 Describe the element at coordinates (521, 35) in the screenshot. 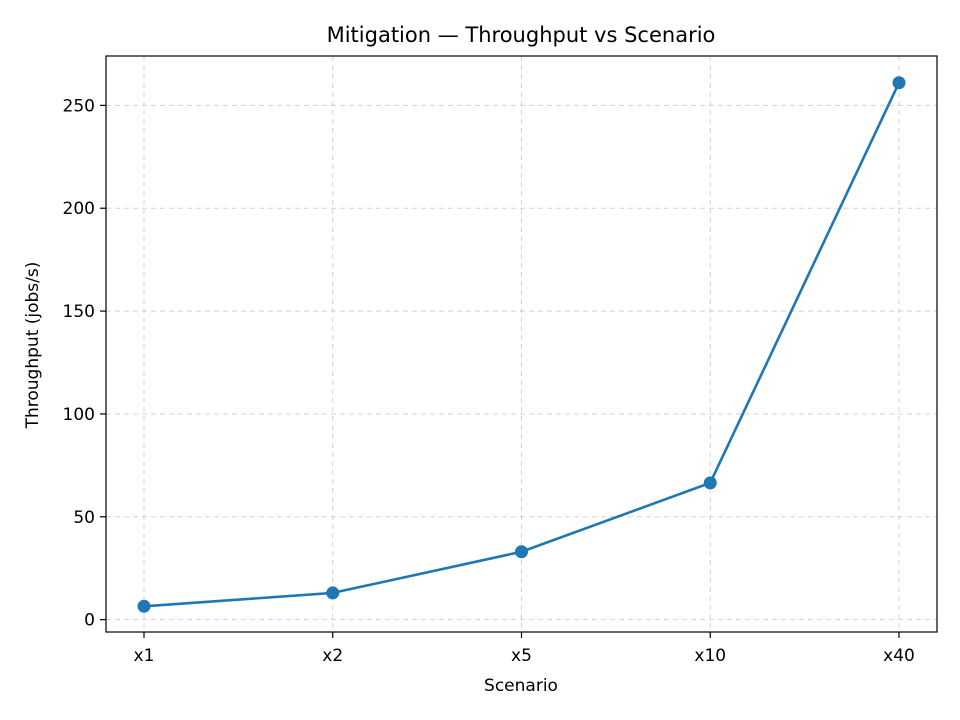

I see `chart-title: Mitigation — Throughput vs Scenario` at that location.